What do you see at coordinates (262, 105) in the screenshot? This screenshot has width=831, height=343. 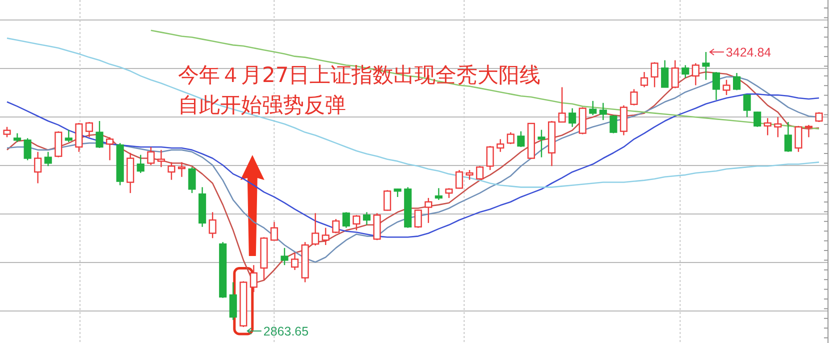 I see `annotation: 自此开始强势反弹` at bounding box center [262, 105].